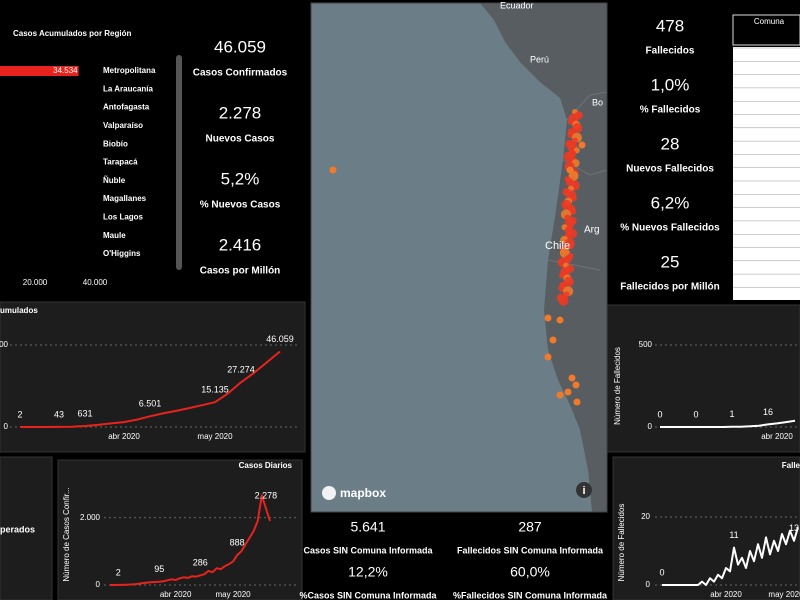 This screenshot has width=800, height=600. Describe the element at coordinates (762, 134) in the screenshot. I see `table-cell: Independencia` at that location.